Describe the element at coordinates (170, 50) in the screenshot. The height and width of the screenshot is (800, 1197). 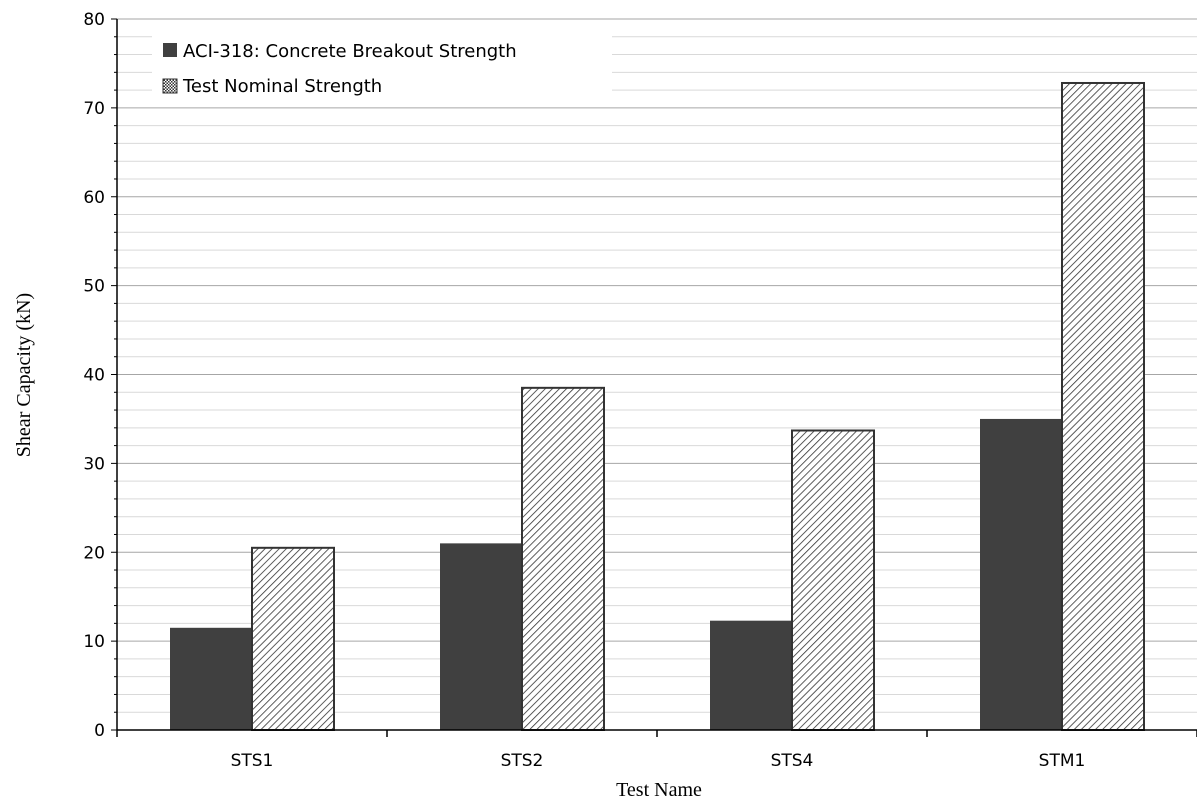
I see `legend-swatch-solid` at that location.